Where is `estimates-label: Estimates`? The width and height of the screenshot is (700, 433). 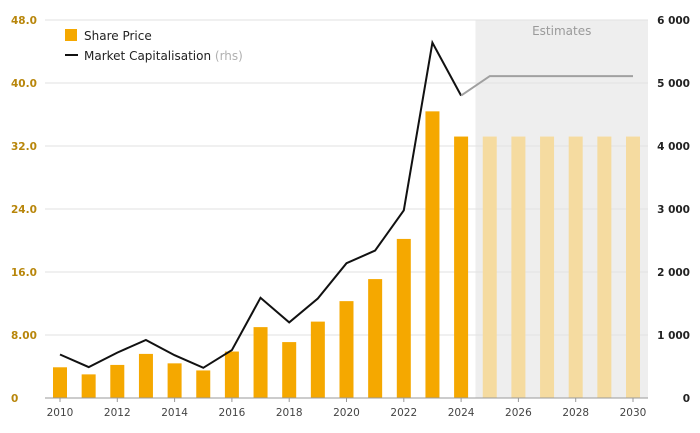 estimates-label: Estimates is located at coordinates (561, 31).